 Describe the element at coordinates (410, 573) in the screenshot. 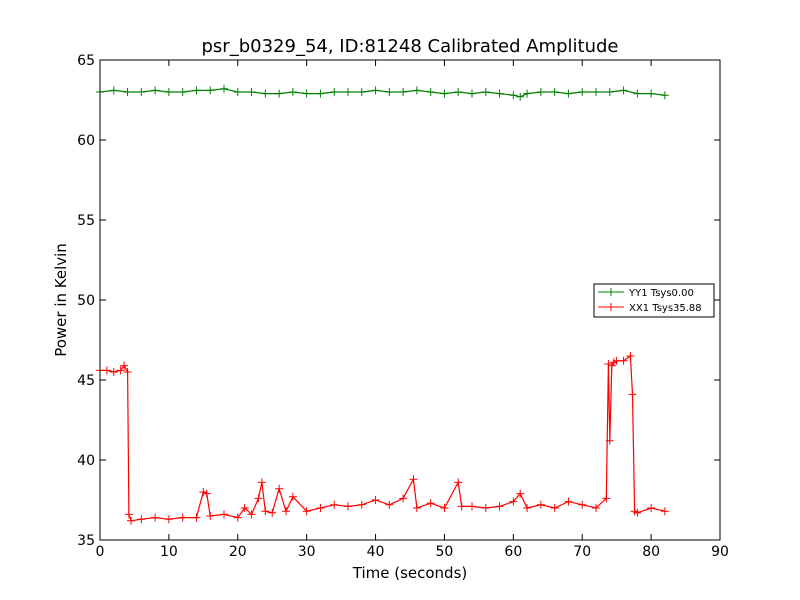

I see `x-axis-label: Time (seconds)` at that location.